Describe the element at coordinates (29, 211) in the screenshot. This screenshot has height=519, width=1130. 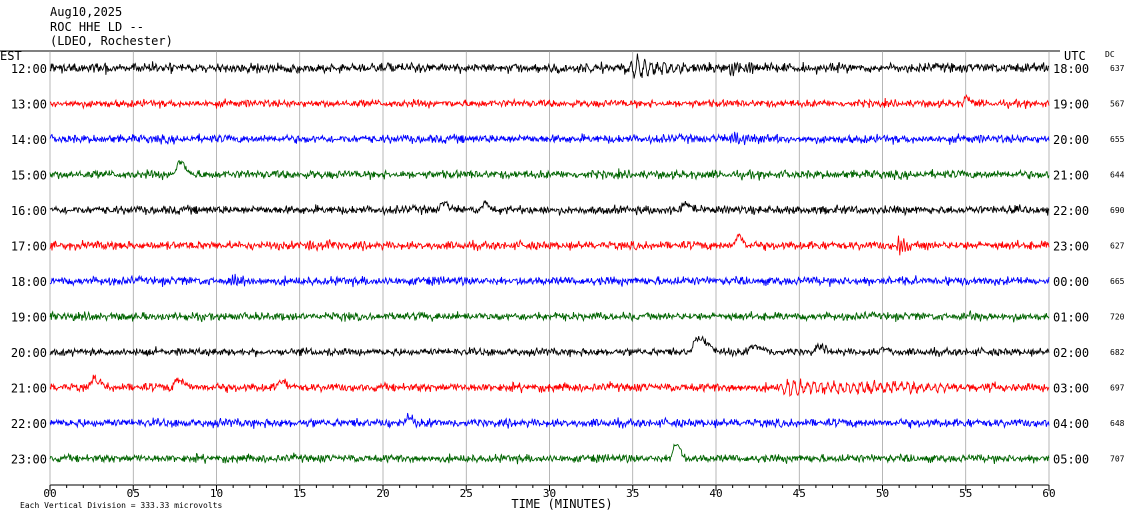
I see `row-time-est: 16:00` at that location.